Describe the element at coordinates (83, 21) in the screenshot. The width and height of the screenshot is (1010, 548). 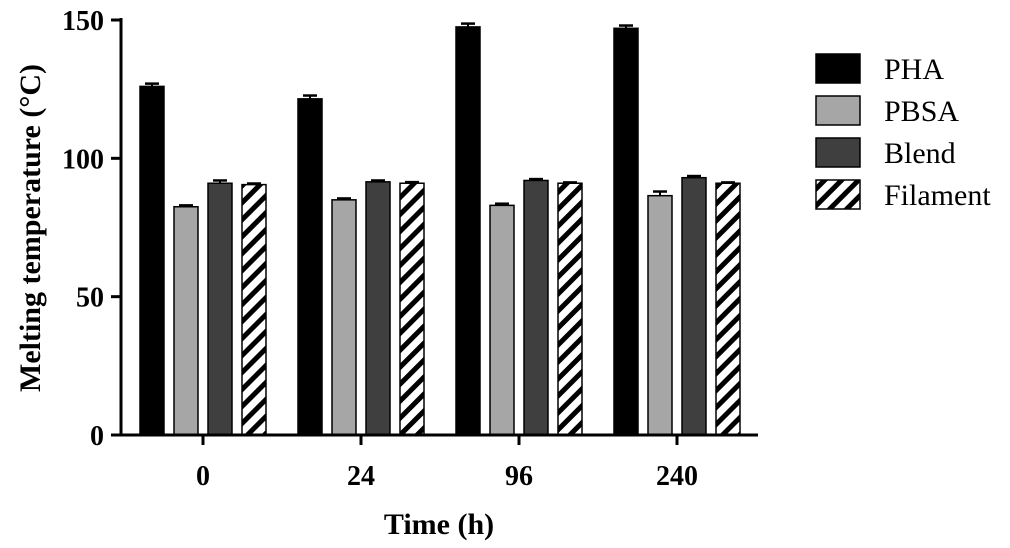
I see `y-tick-label-150: 150` at that location.